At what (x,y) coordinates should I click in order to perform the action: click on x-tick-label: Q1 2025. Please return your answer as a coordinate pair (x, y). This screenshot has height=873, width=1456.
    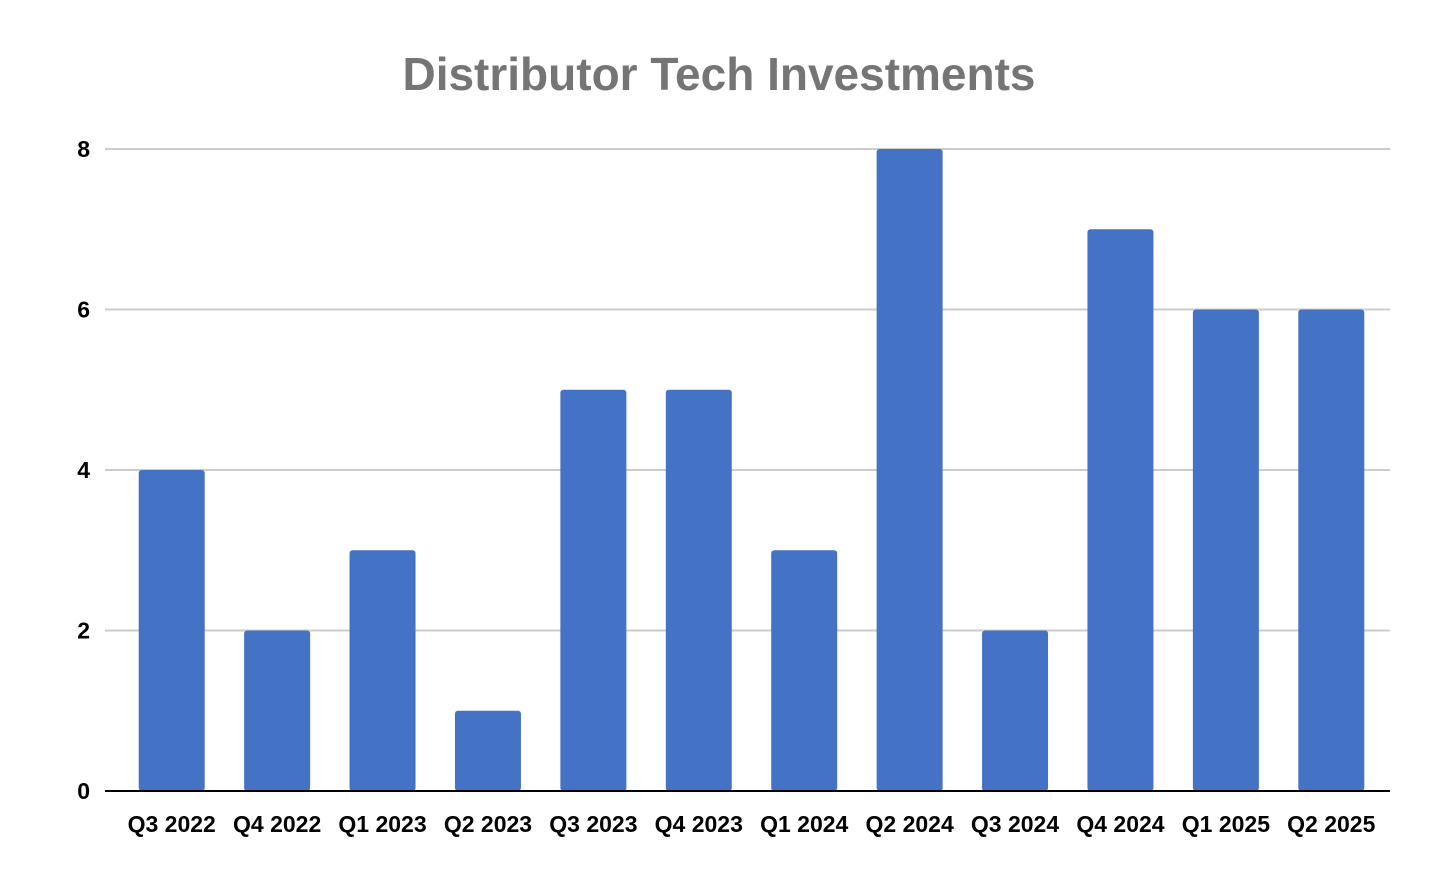
    Looking at the image, I should click on (1226, 824).